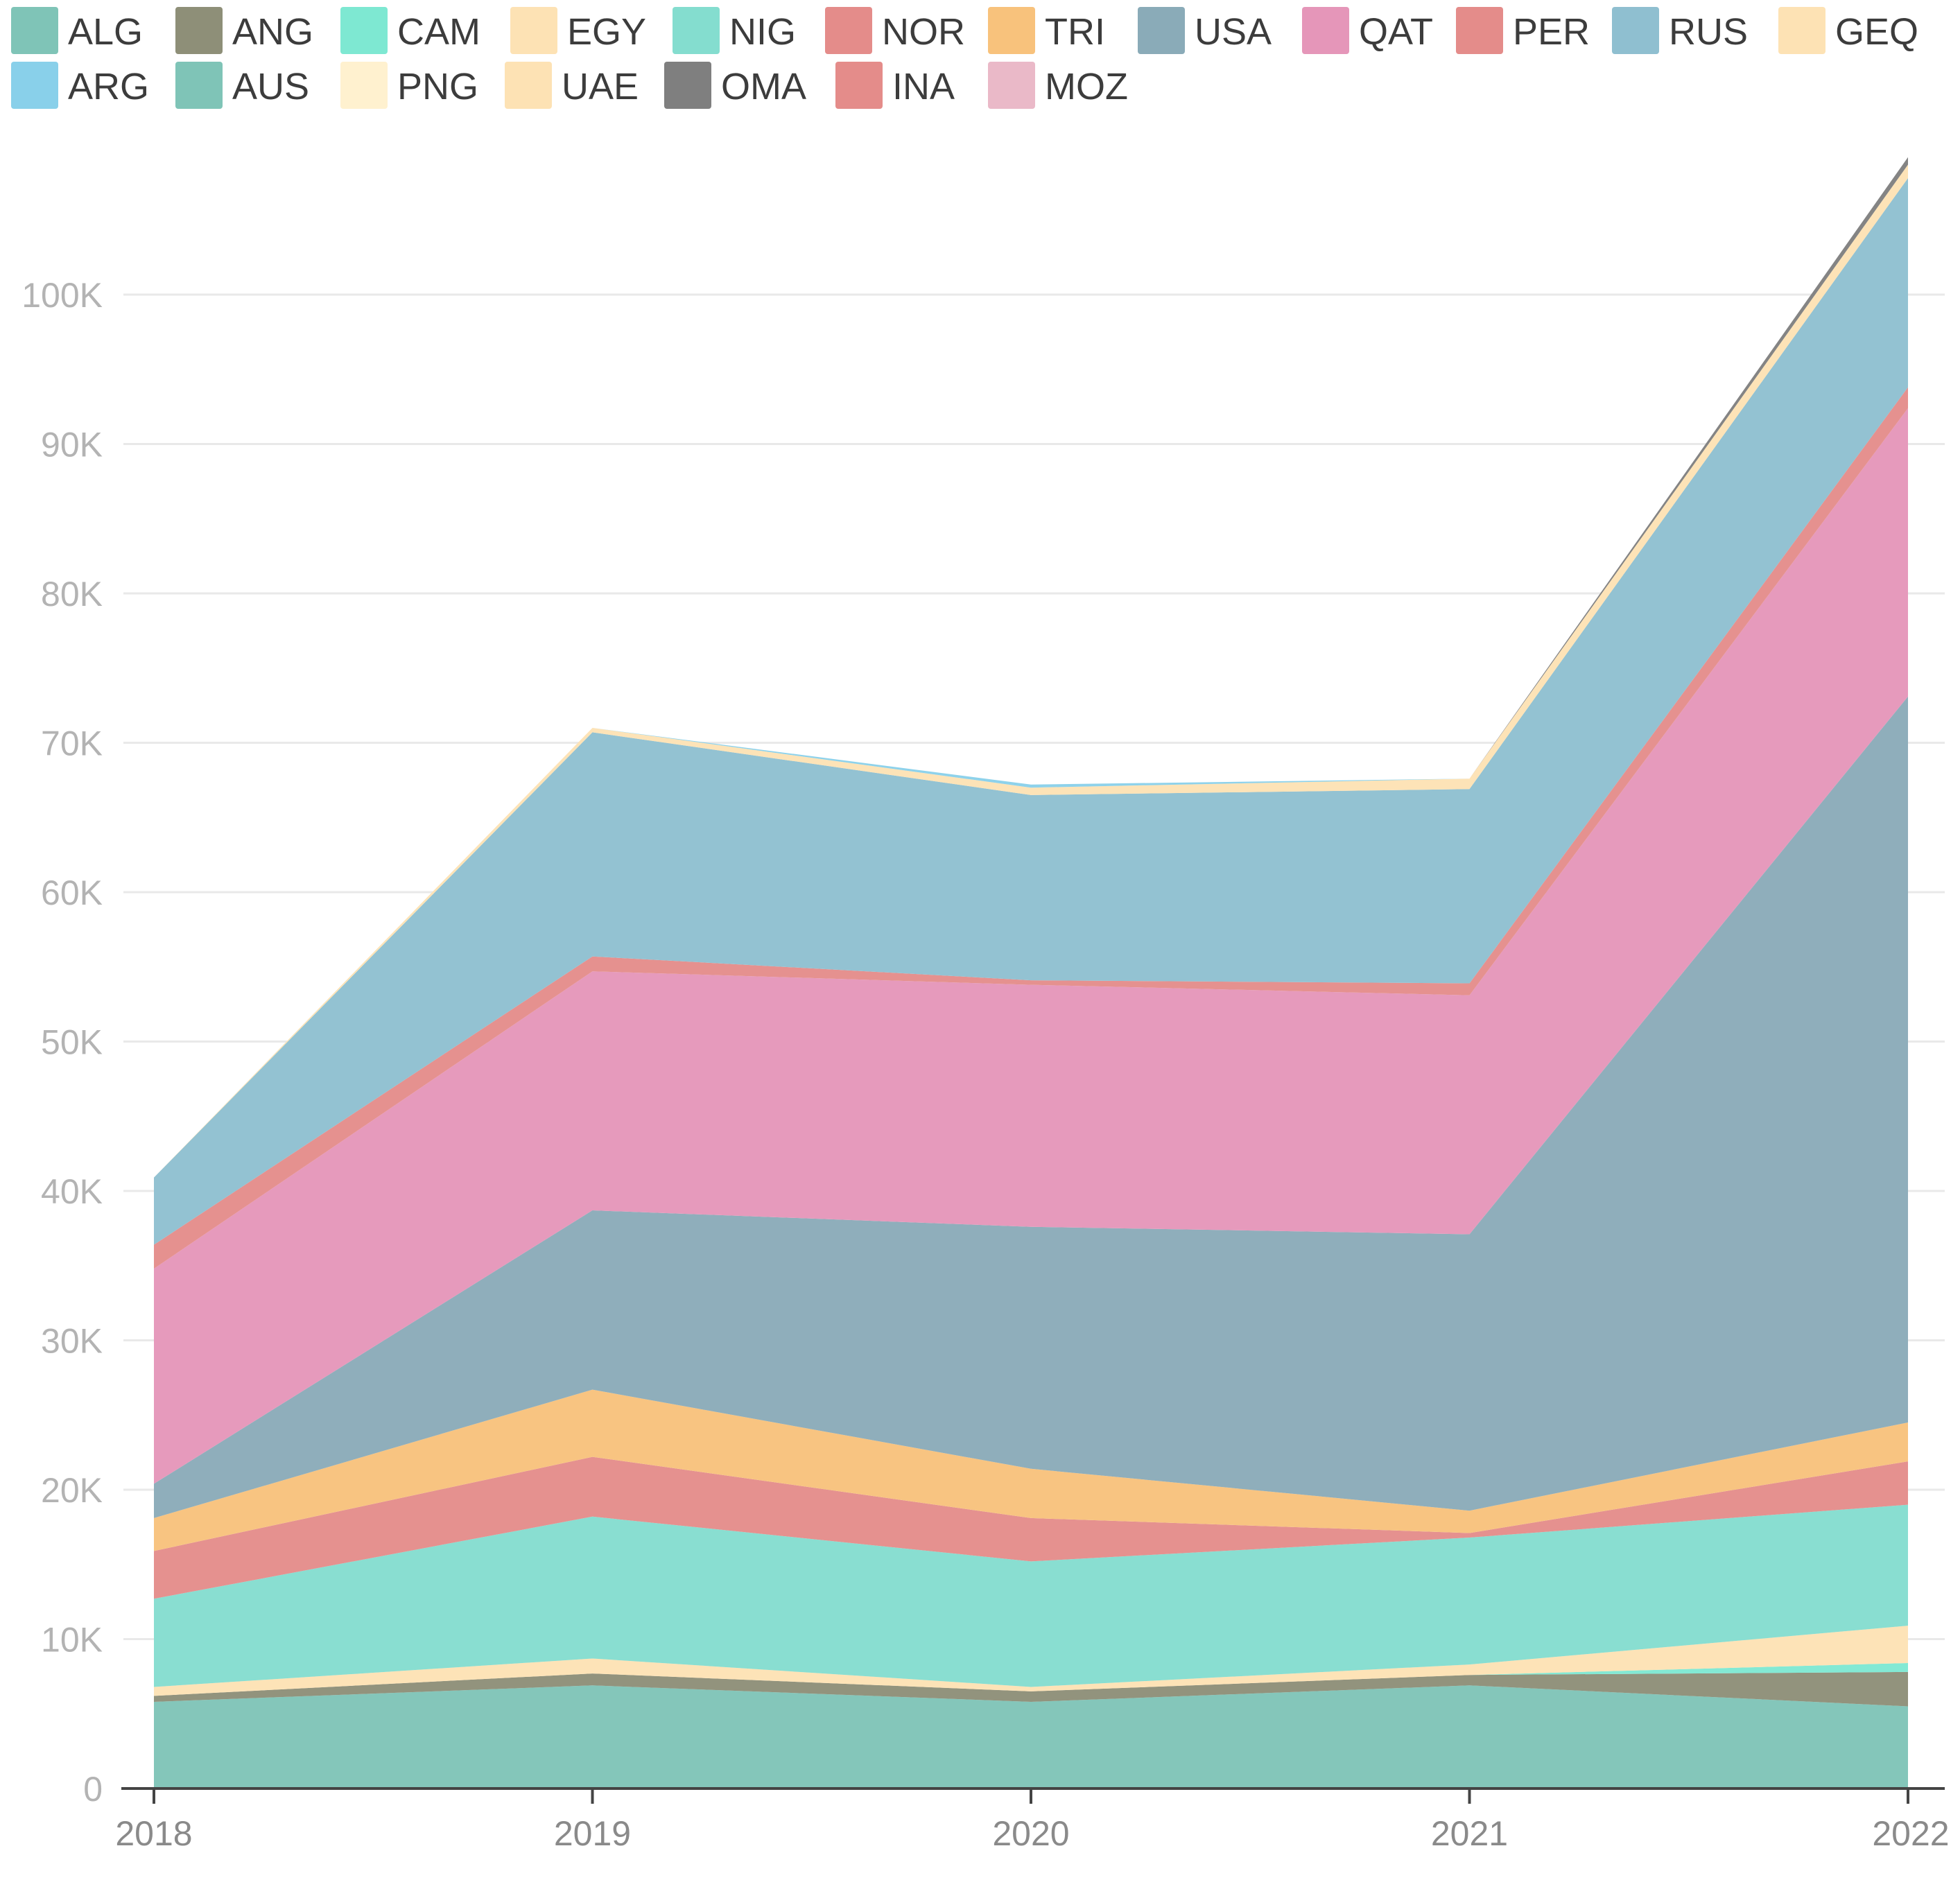  I want to click on y-tick-label: 70K, so click(72, 743).